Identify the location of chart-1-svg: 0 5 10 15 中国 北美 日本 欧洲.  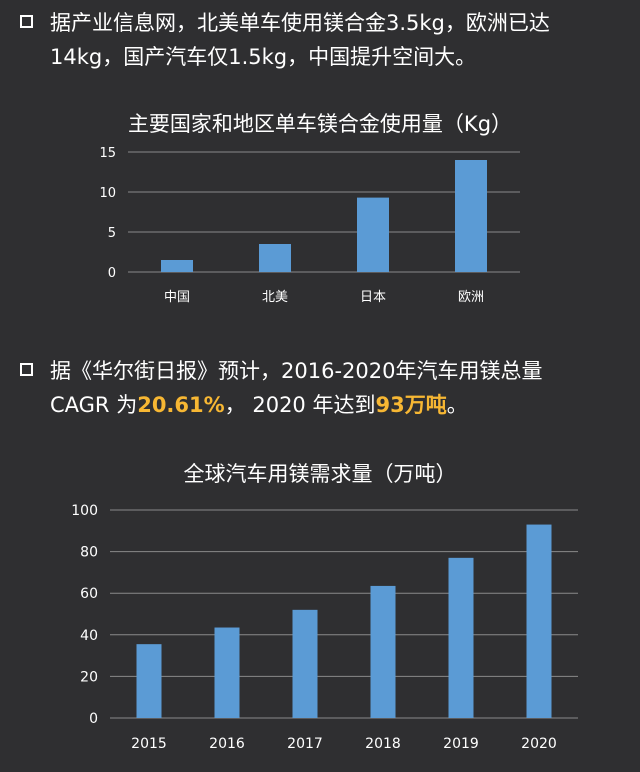
(309, 225).